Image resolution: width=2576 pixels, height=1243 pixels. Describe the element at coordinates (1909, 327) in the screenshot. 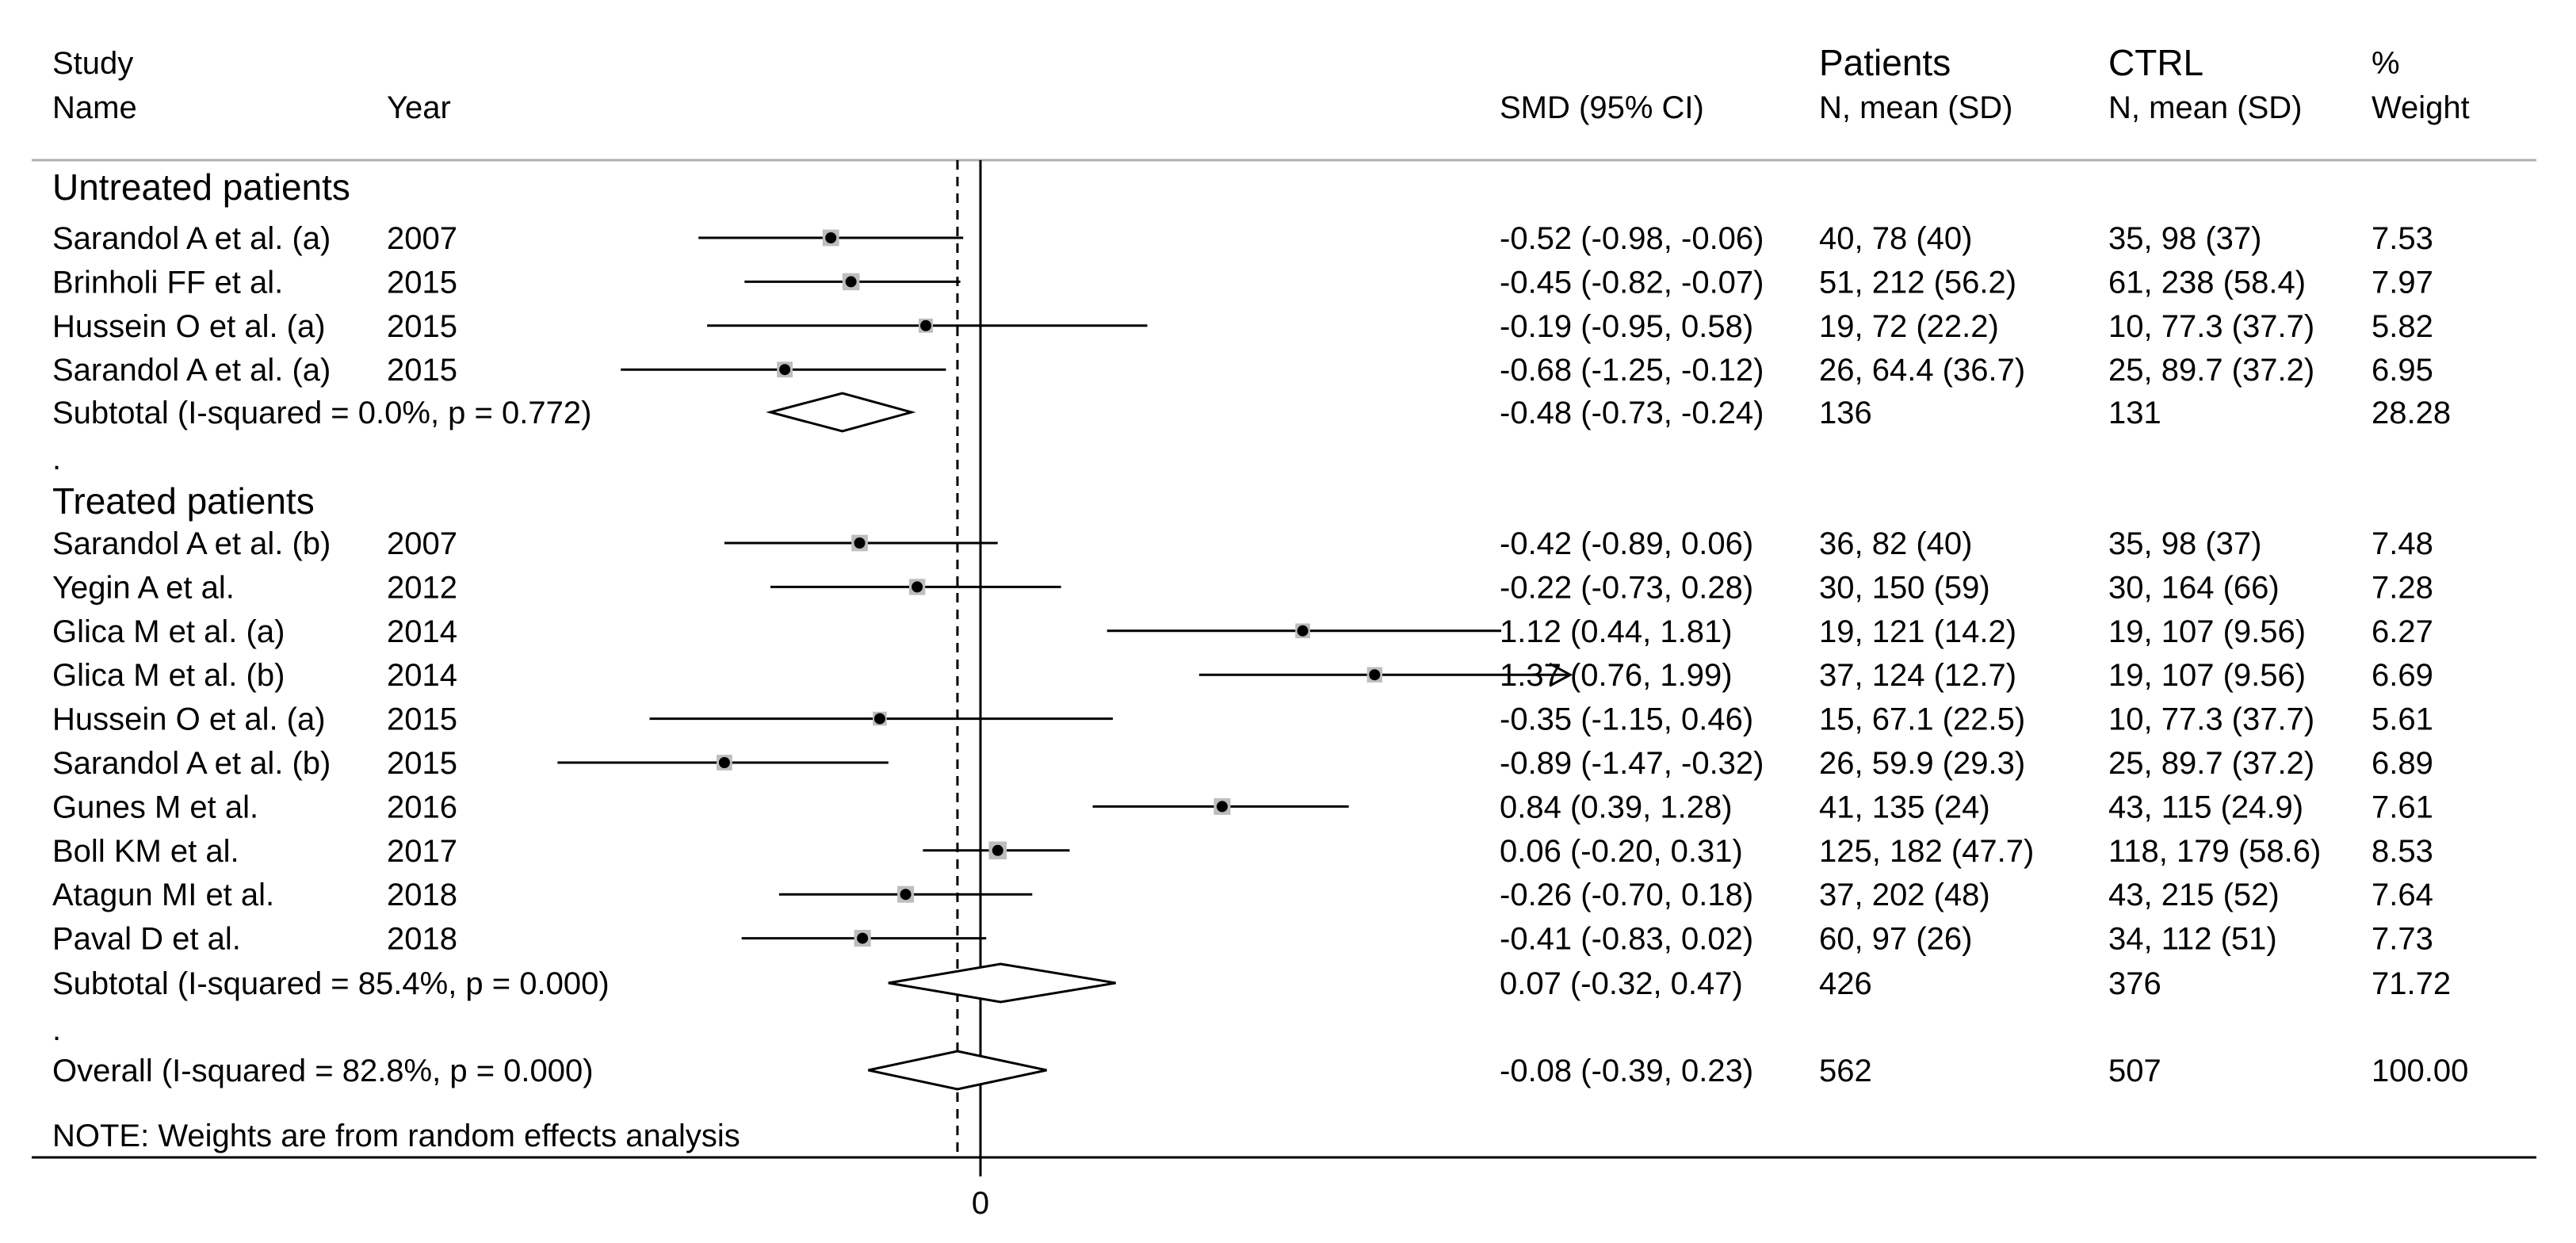

I see `study-patients: 19, 72 (22.2)` at that location.